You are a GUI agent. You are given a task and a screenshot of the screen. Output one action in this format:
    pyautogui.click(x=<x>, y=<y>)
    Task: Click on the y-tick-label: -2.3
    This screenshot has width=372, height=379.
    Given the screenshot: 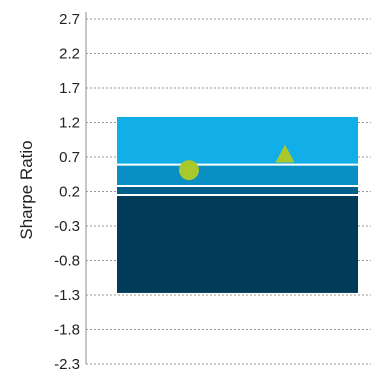 What is the action you would take?
    pyautogui.click(x=67, y=364)
    